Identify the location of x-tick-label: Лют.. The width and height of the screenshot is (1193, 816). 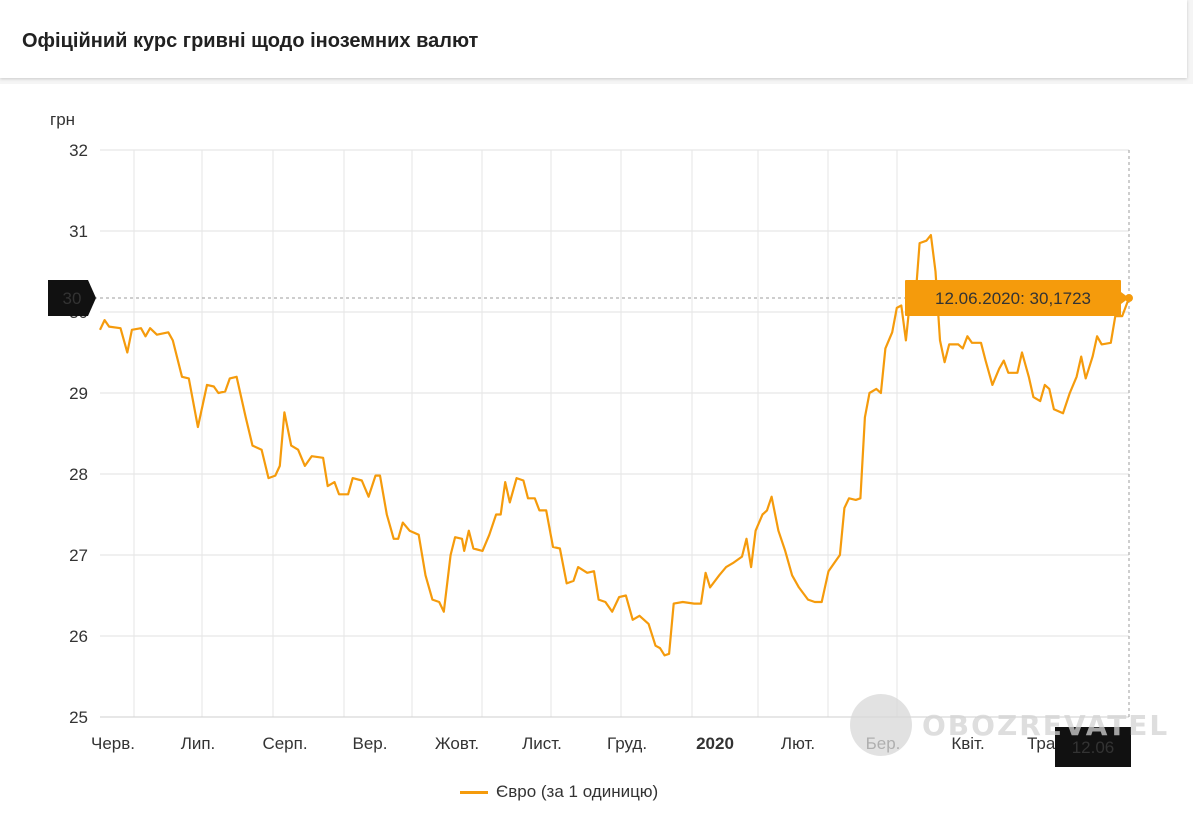
(798, 743).